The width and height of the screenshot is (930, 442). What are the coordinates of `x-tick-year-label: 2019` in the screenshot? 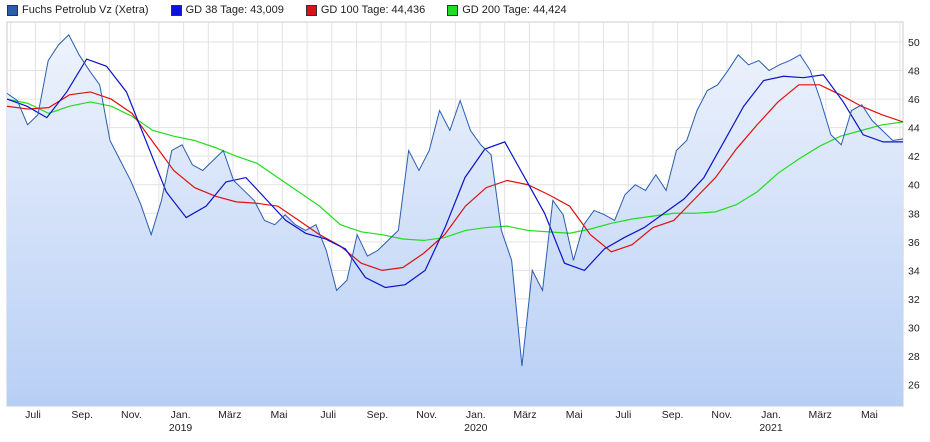 It's located at (181, 428).